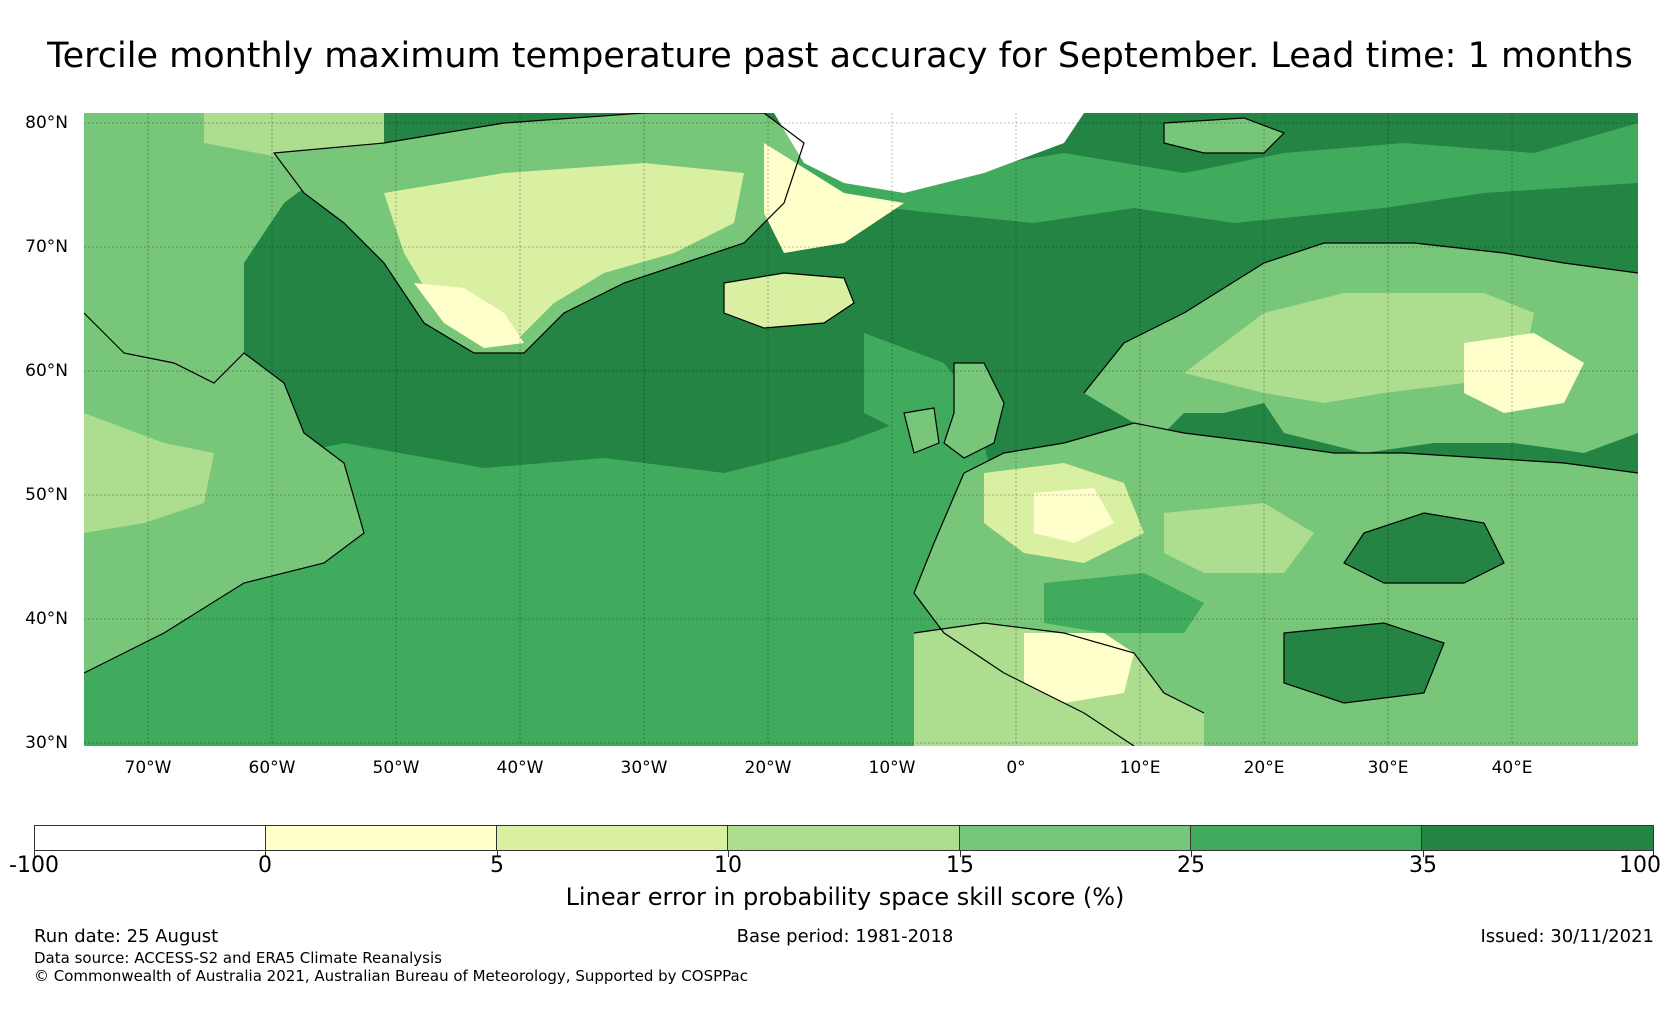 The image size is (1680, 1020). I want to click on colorbar, so click(844, 838).